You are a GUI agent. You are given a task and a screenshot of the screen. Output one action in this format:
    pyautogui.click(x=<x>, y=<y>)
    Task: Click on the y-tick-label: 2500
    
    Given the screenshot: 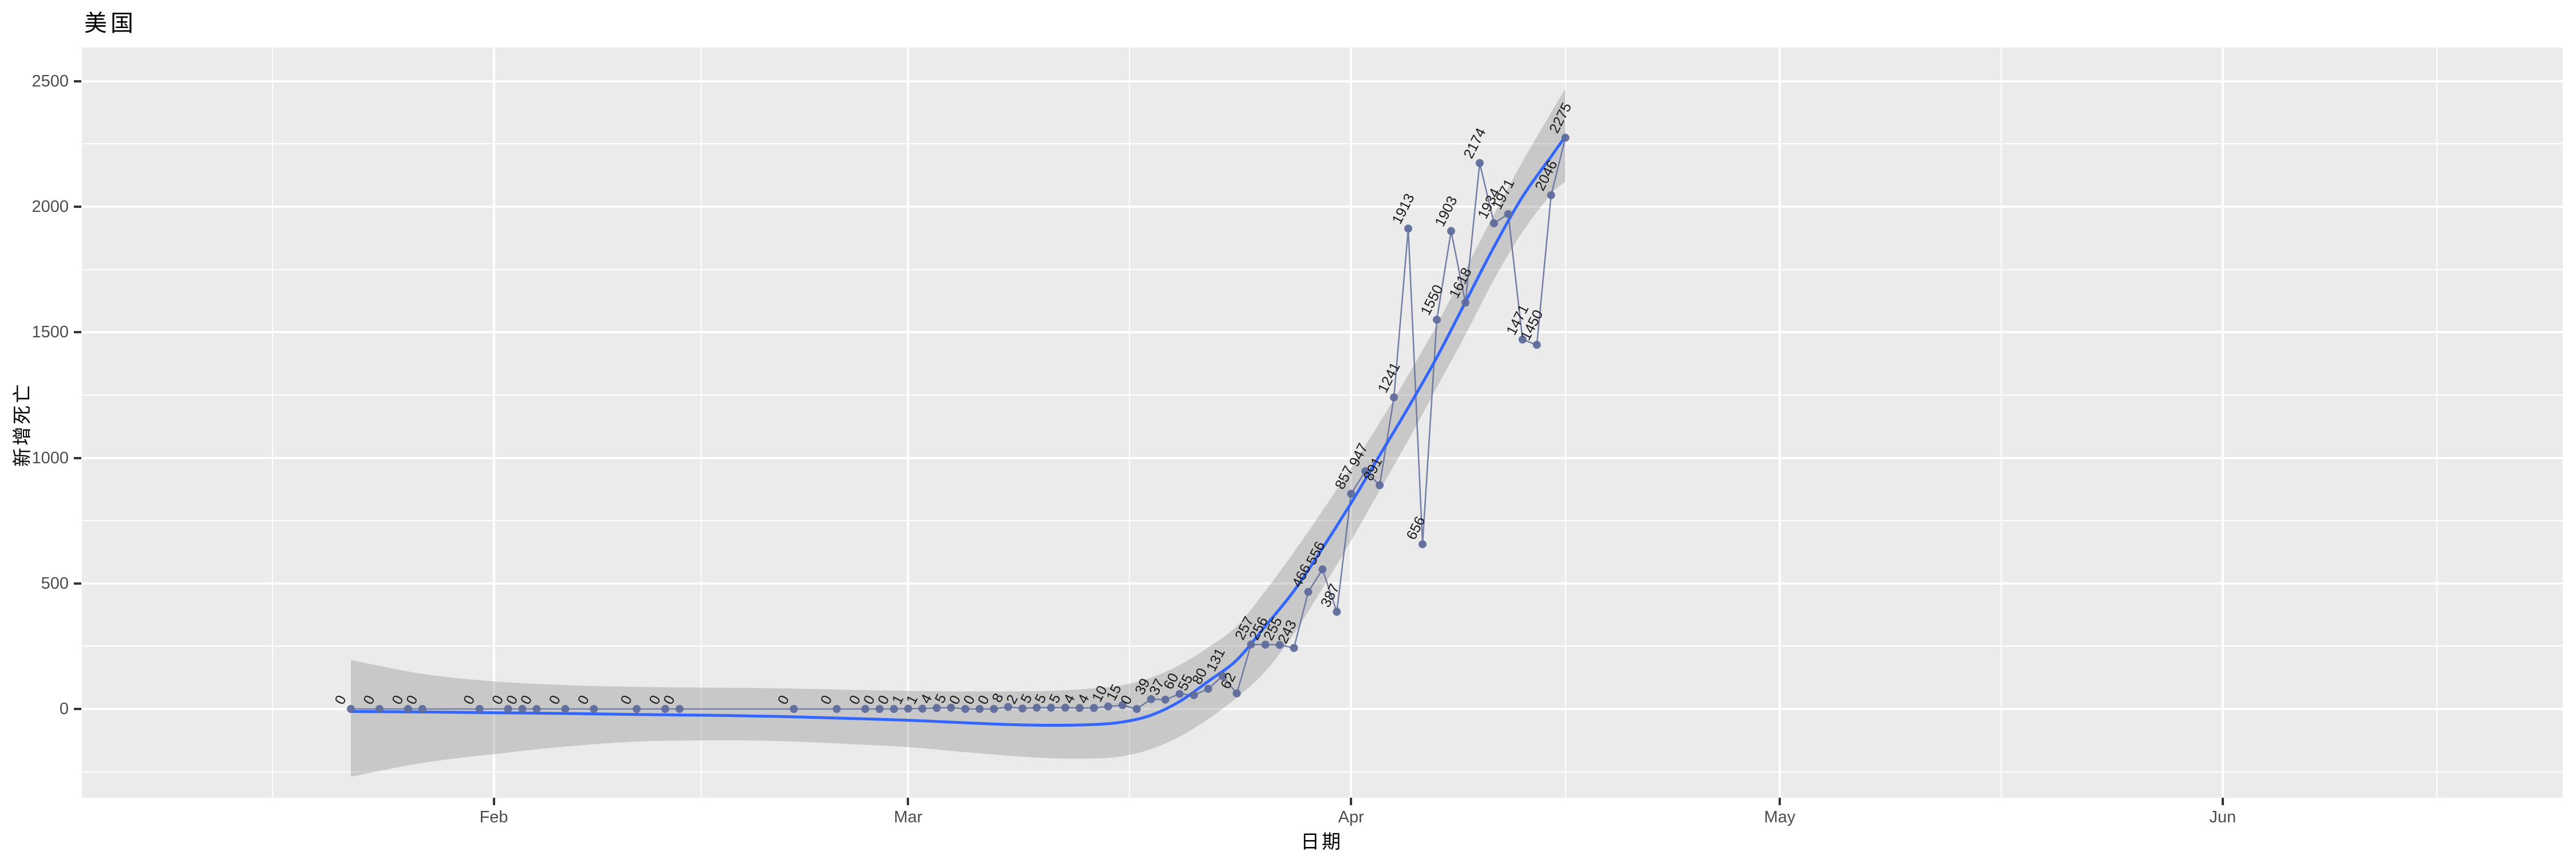 What is the action you would take?
    pyautogui.click(x=50, y=81)
    